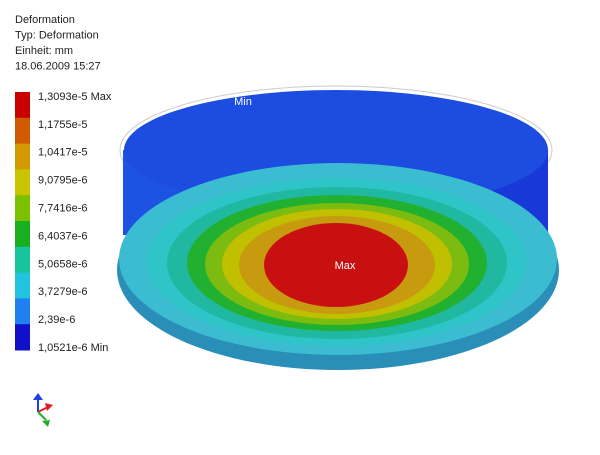 This screenshot has width=600, height=455. What do you see at coordinates (46, 423) in the screenshot?
I see `axis-z-head` at bounding box center [46, 423].